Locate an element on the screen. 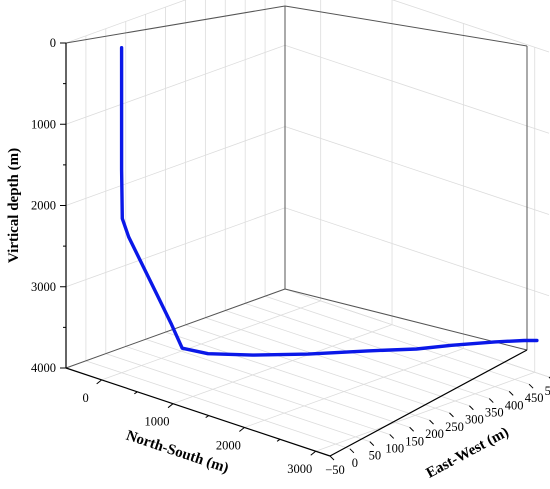 The height and width of the screenshot is (489, 550). y-tick-label: 250 is located at coordinates (454, 427).